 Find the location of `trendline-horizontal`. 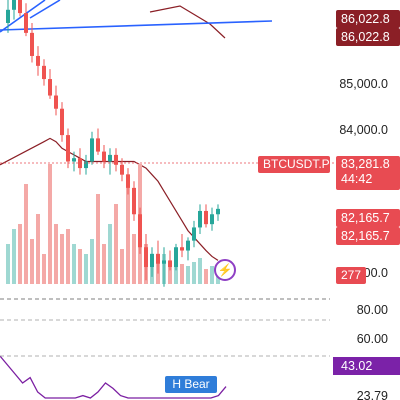

trendline-horizontal is located at coordinates (136, 25).